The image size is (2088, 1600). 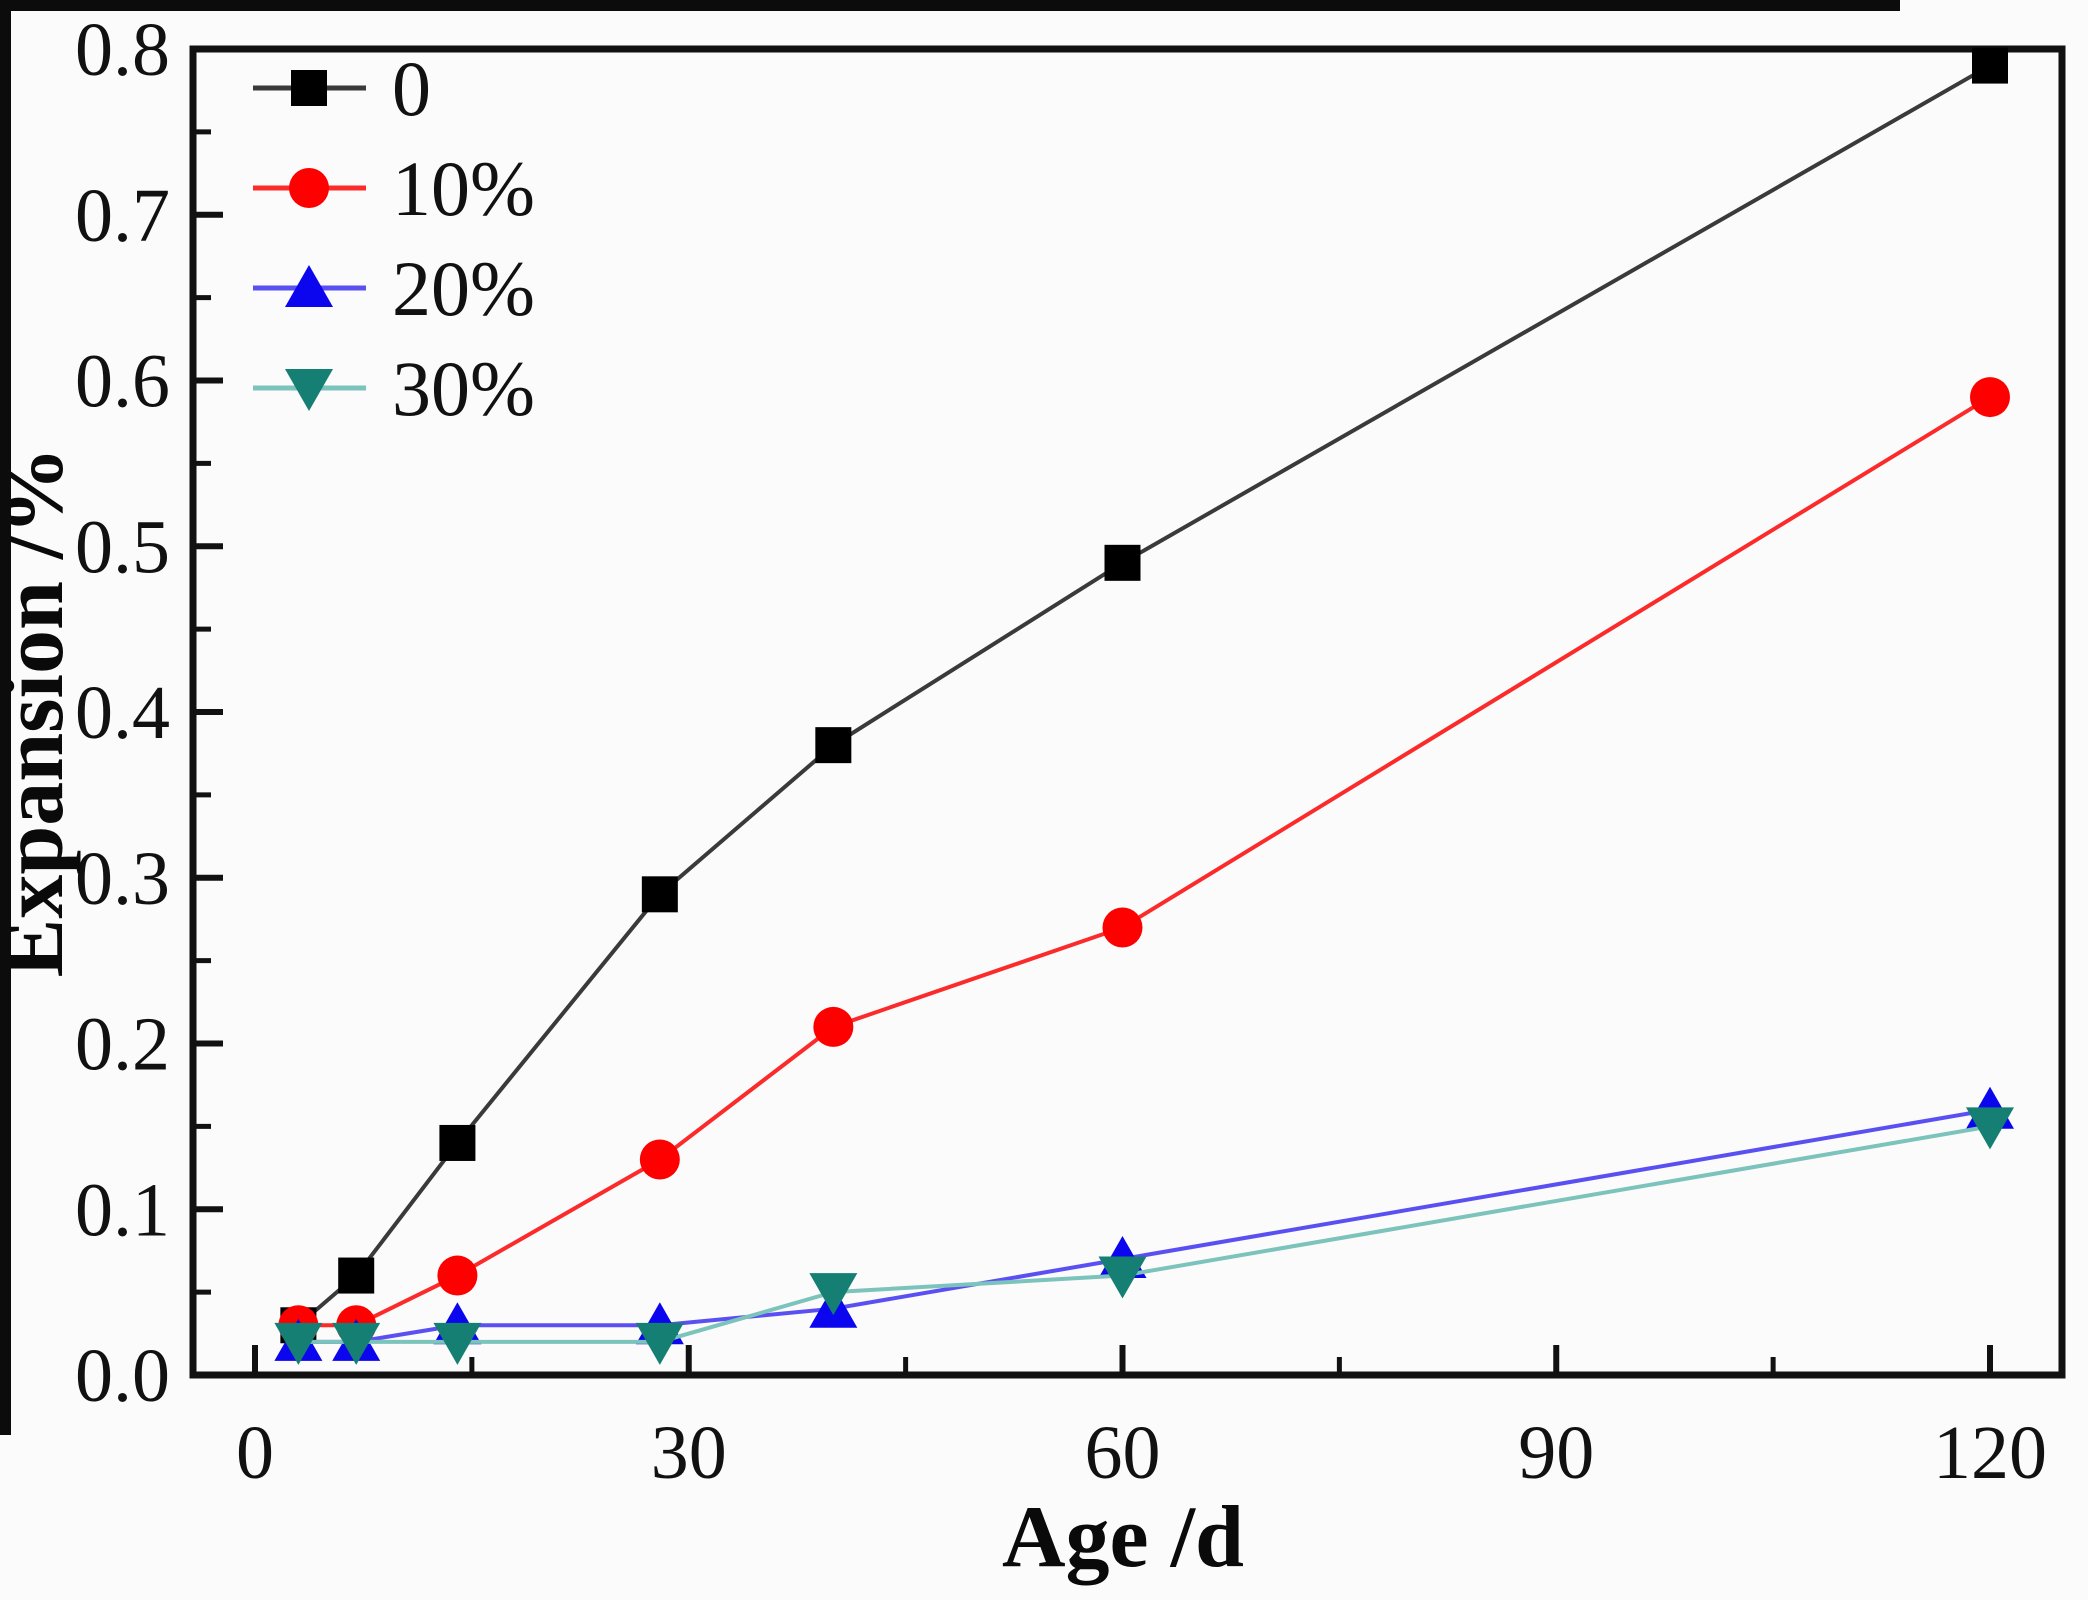 I want to click on legend-item-20%: 20%, so click(x=394, y=288).